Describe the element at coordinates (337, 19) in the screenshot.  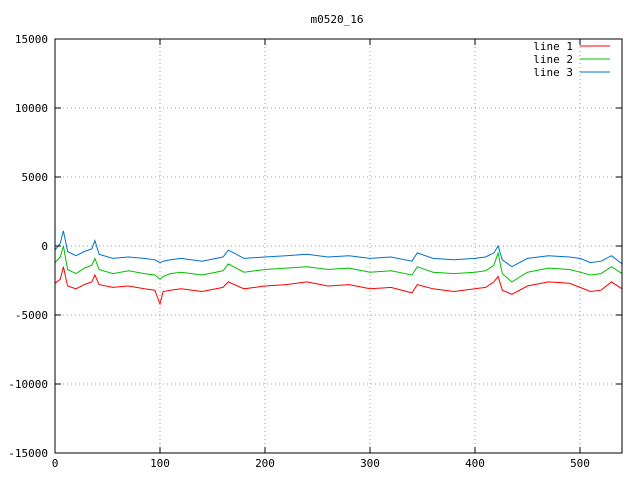
I see `chart-title: m0520_16` at that location.